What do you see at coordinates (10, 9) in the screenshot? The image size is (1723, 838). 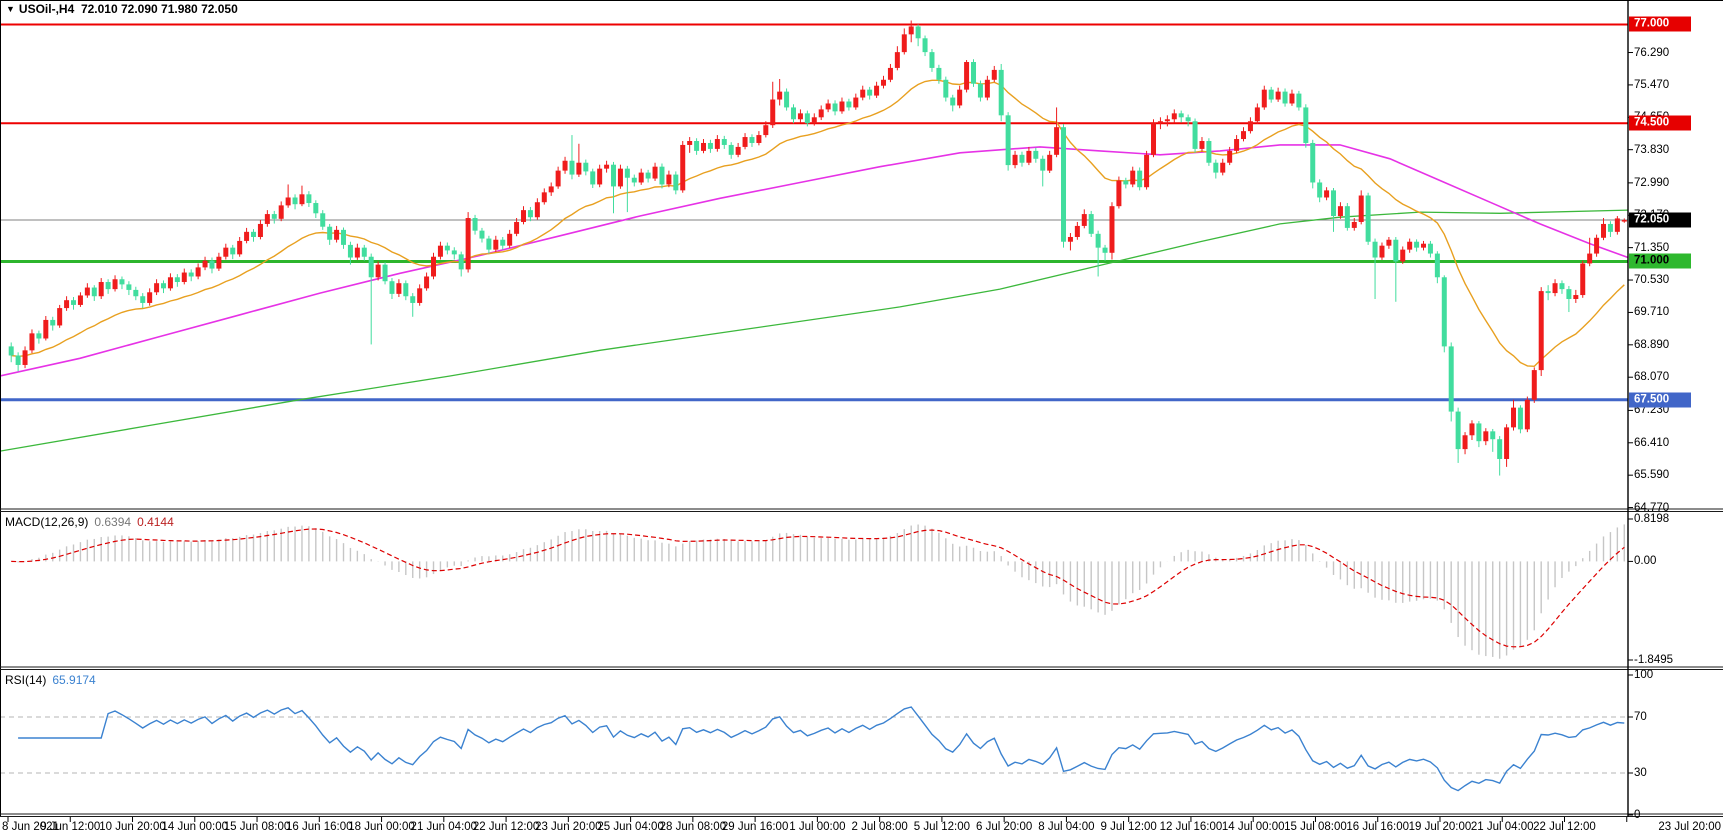 I see `symbol-dropdown-icon: ▼` at bounding box center [10, 9].